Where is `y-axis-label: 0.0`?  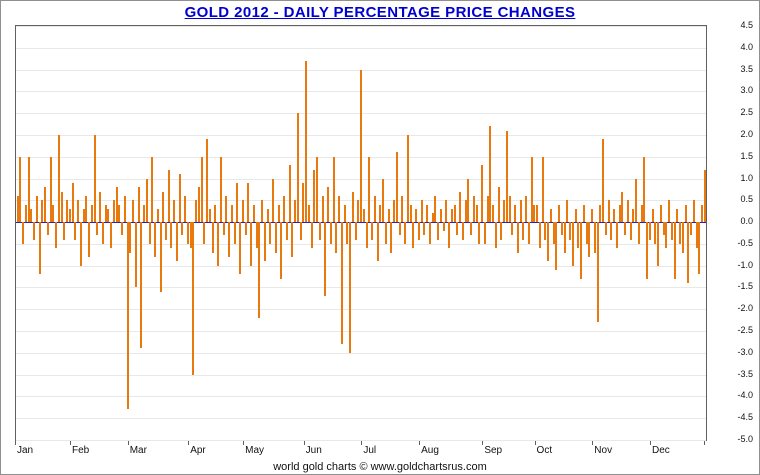 y-axis-label: 0.0 is located at coordinates (746, 221).